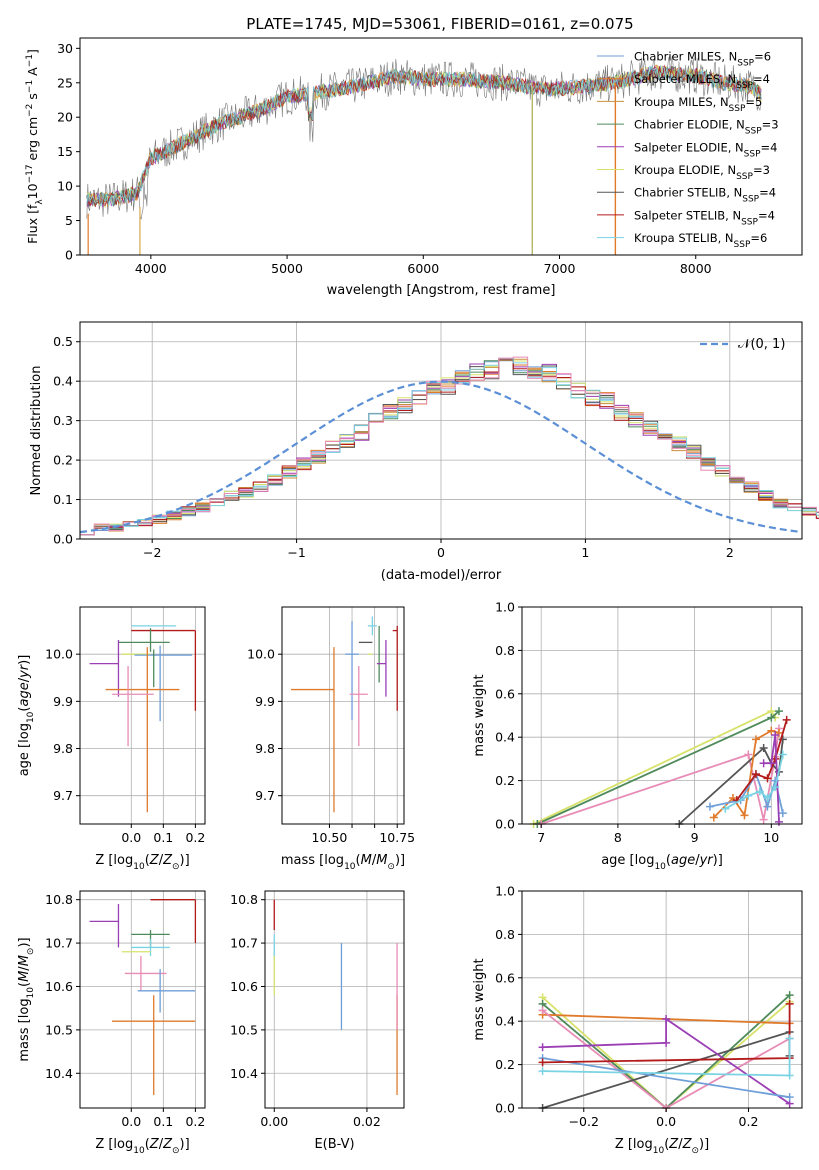  Describe the element at coordinates (424, 136) in the screenshot. I see `model-spectrum-line` at that location.